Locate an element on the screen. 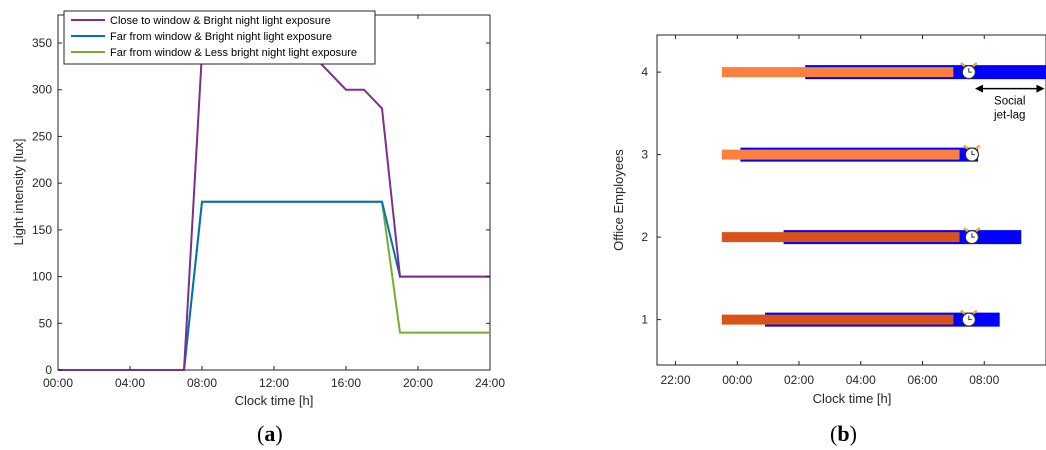  jet-lag-label-line1: Social is located at coordinates (1009, 102).